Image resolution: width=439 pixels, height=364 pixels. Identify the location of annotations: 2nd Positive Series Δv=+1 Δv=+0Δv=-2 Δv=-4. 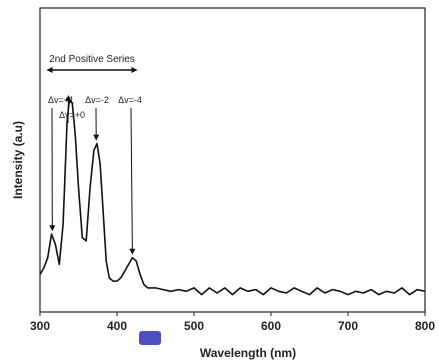
(94, 154).